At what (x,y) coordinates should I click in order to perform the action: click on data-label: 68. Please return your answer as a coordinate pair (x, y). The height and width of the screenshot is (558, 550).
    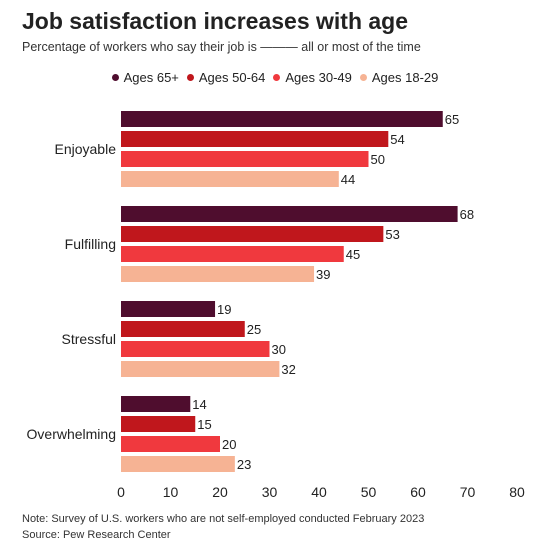
    Looking at the image, I should click on (467, 214).